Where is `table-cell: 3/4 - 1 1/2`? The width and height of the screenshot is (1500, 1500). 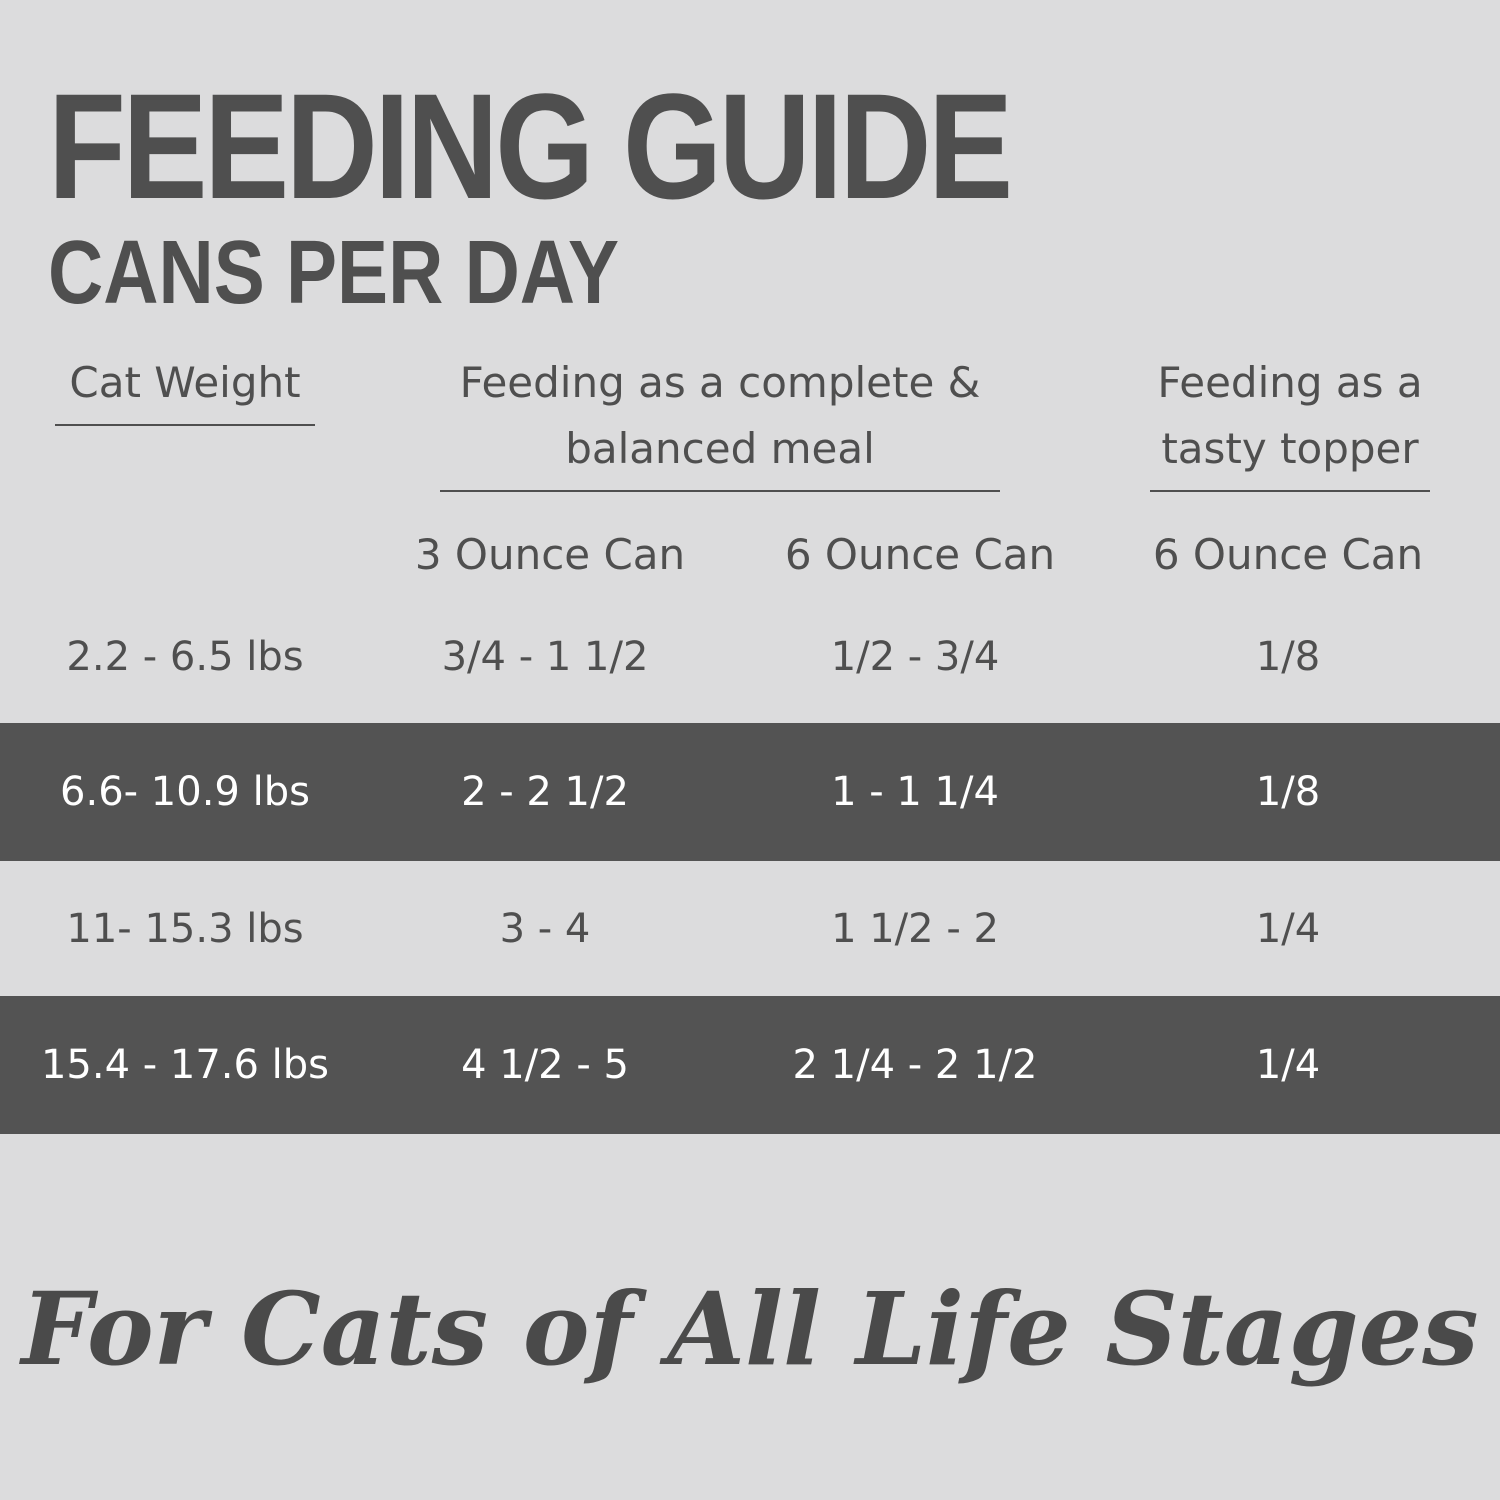
table-cell: 3/4 - 1 1/2 is located at coordinates (545, 657).